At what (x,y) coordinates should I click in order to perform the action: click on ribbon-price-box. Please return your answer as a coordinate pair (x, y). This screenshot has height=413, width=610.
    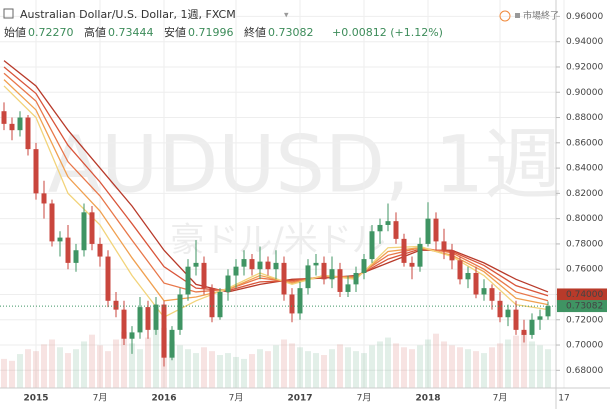
    Looking at the image, I should click on (582, 294).